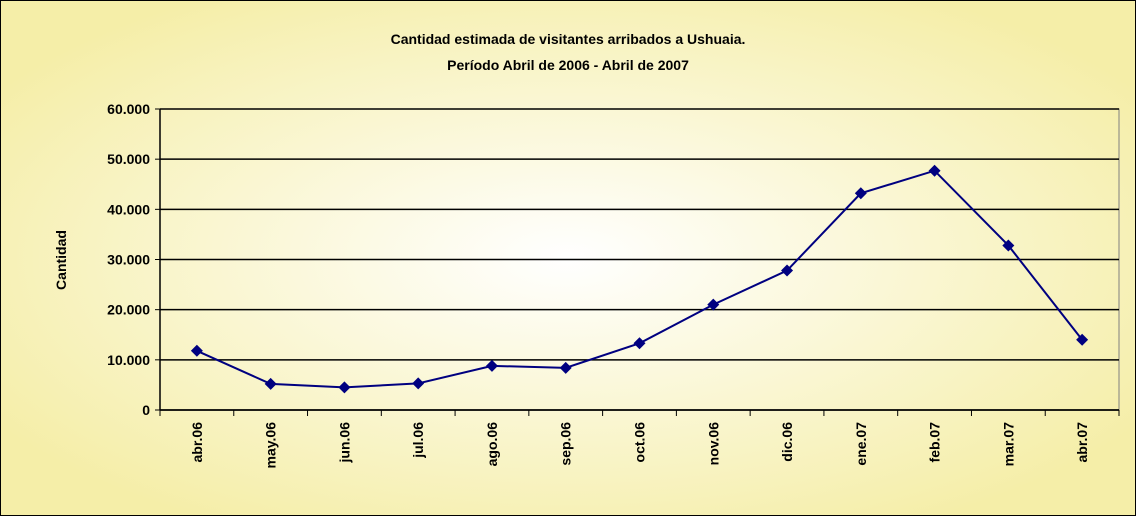 The width and height of the screenshot is (1136, 521). I want to click on x-tick-label: abr.06, so click(197, 442).